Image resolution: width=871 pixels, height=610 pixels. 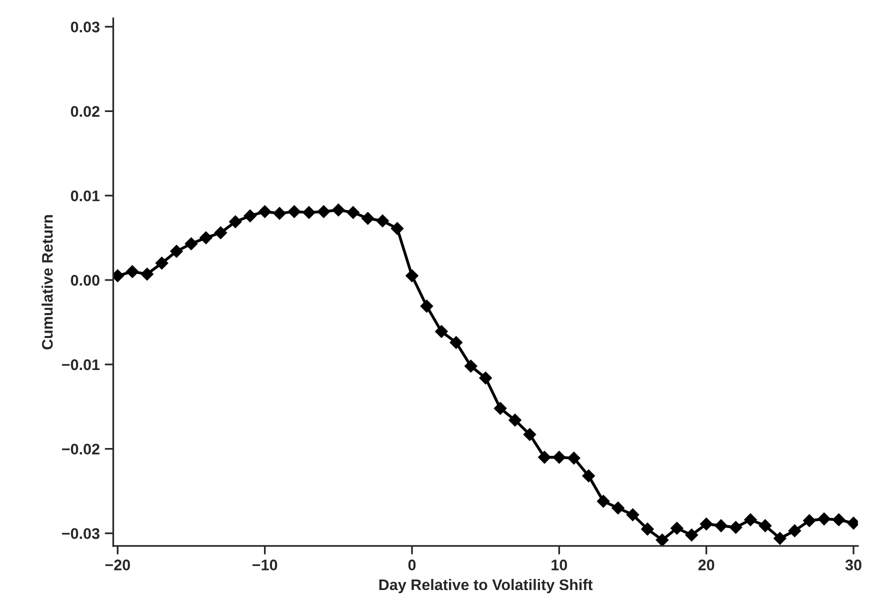 I want to click on x-tick-label: −10, so click(x=265, y=565).